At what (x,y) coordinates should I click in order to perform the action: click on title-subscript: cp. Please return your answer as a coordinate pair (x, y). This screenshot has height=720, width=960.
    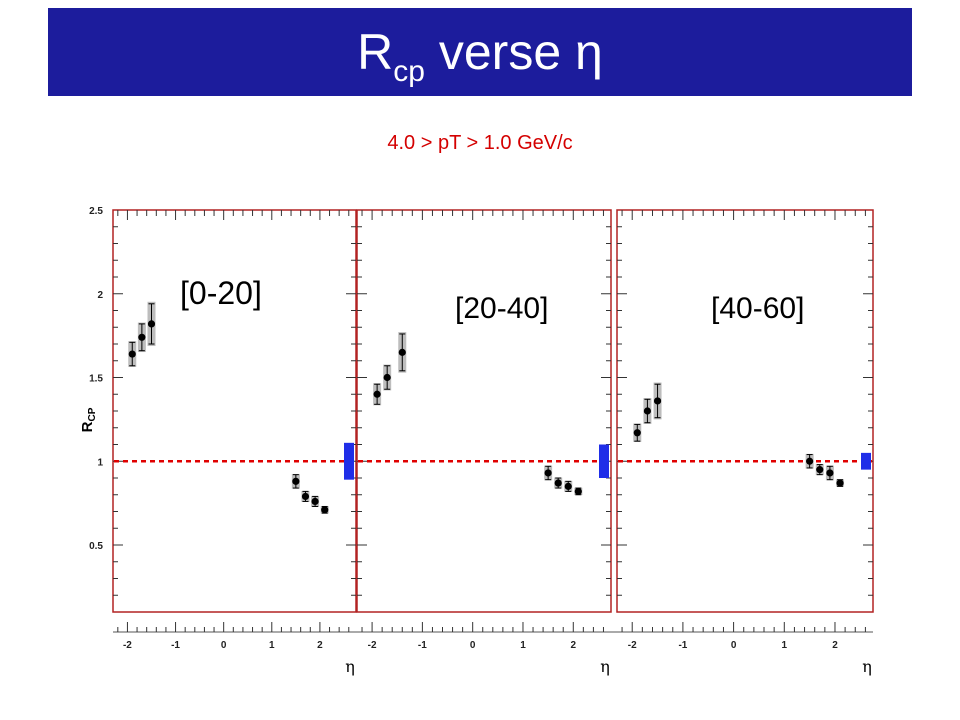
    Looking at the image, I should click on (409, 71).